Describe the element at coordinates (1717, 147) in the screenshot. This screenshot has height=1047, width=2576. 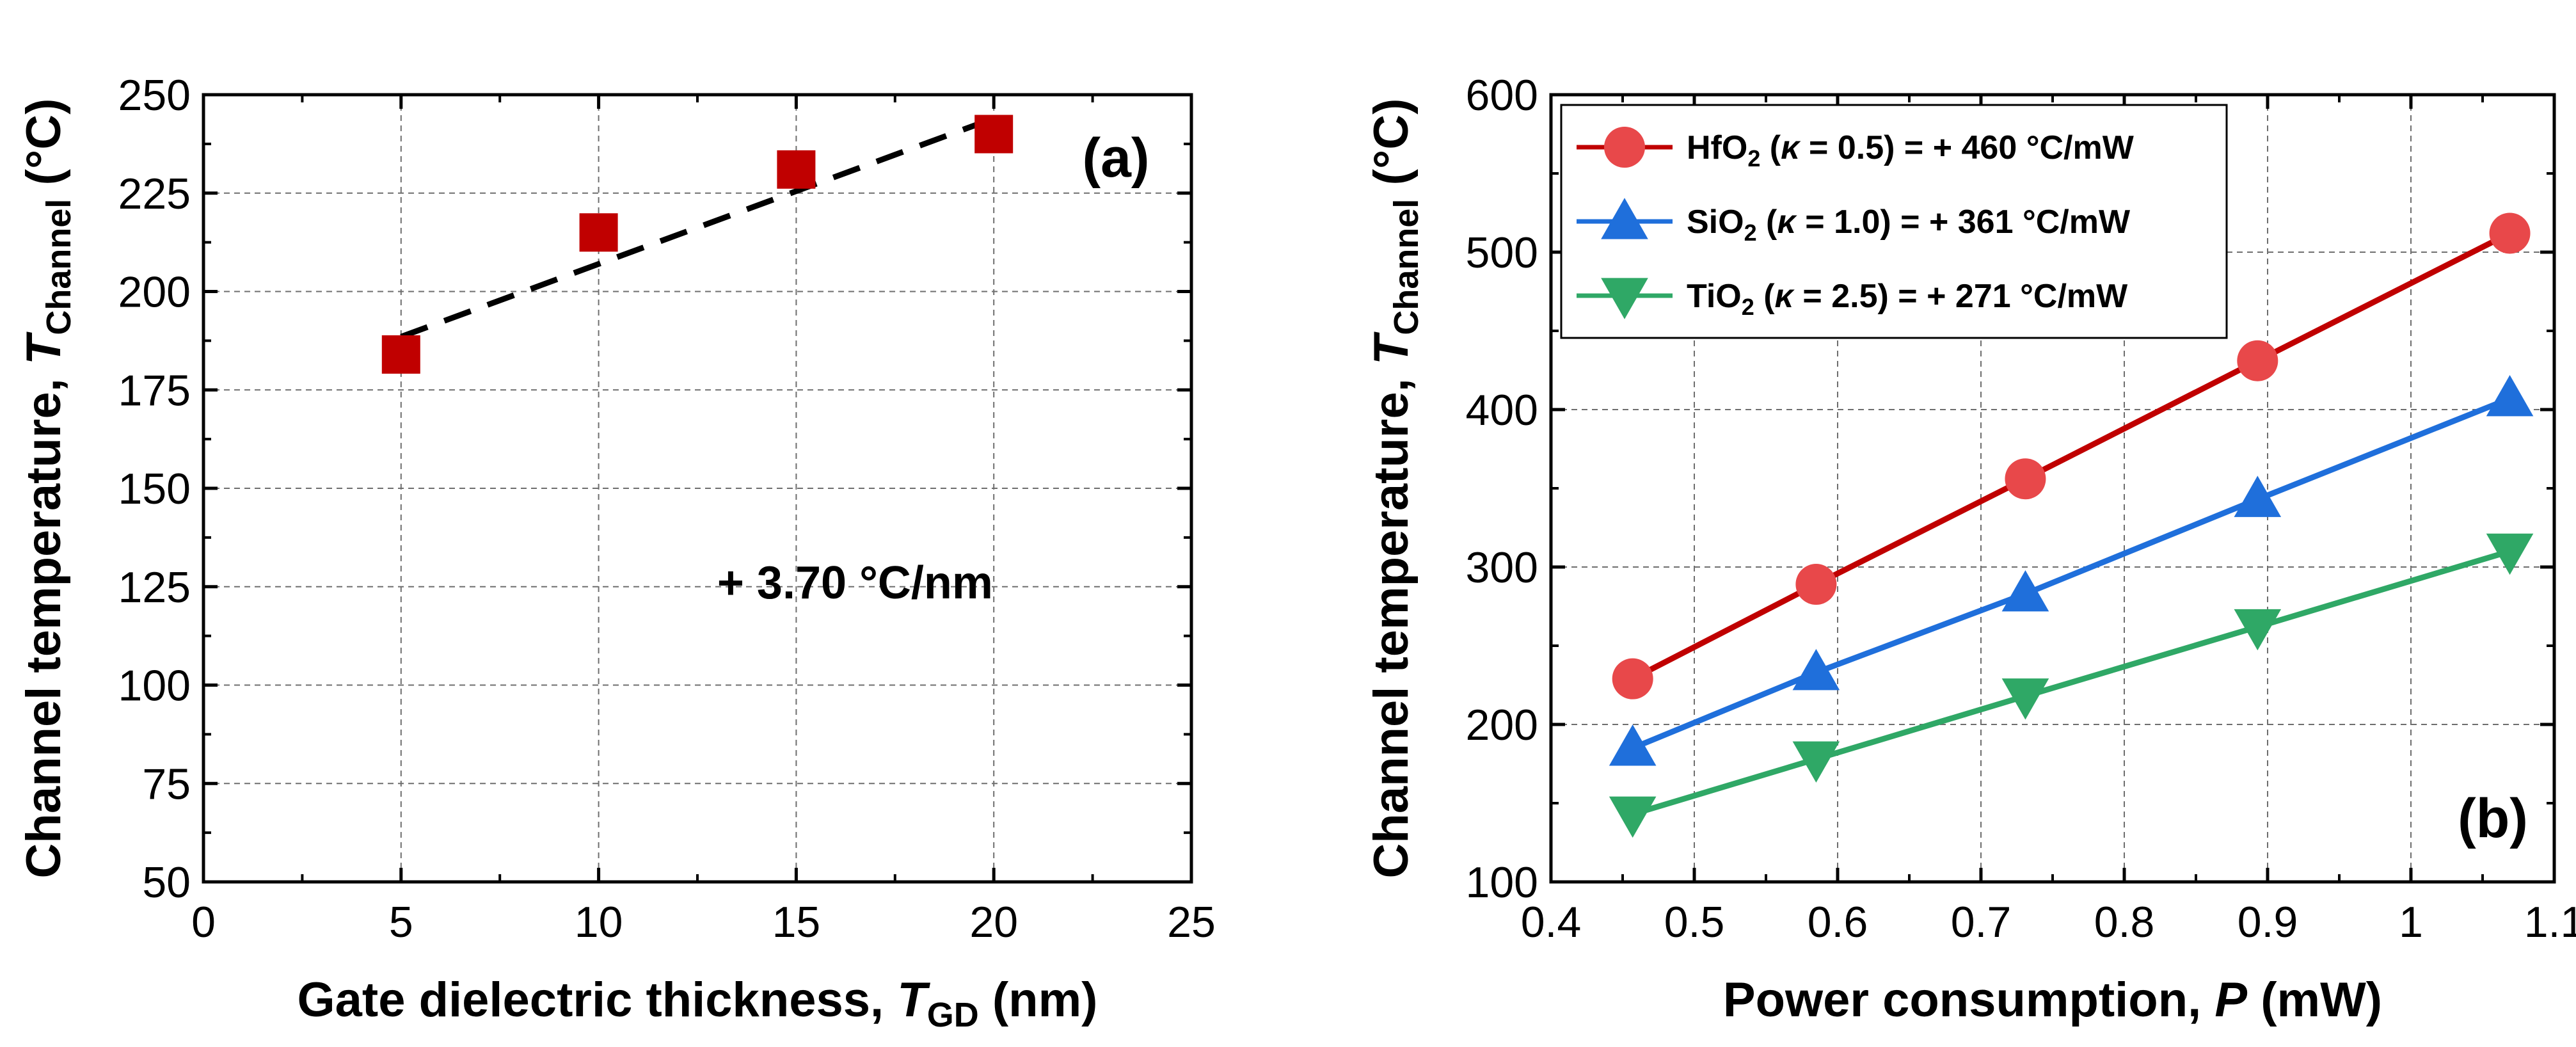
I see `legend-formula: HfO` at that location.